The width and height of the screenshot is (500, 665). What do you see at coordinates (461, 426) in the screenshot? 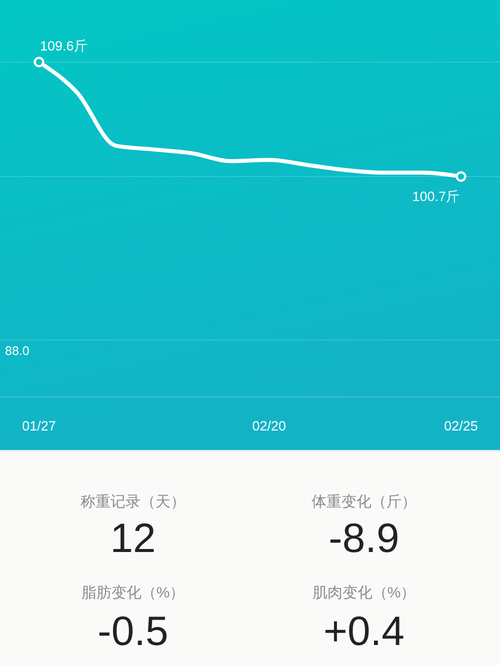
I see `x-tick-label: 02/25` at bounding box center [461, 426].